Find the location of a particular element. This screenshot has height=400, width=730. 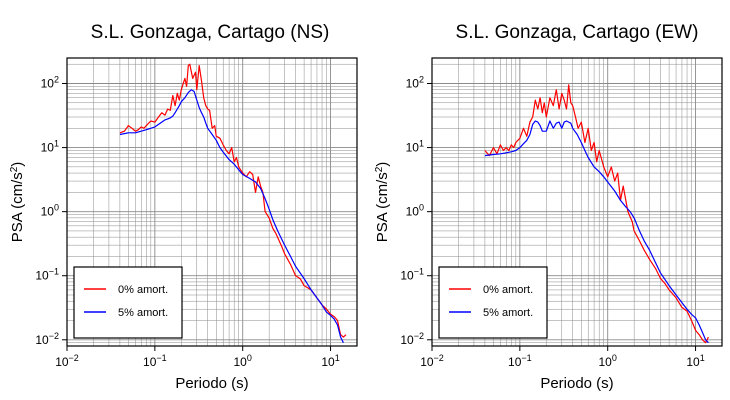

chart-title: S.L. Gonzaga, Cartago (EW) is located at coordinates (577, 32).